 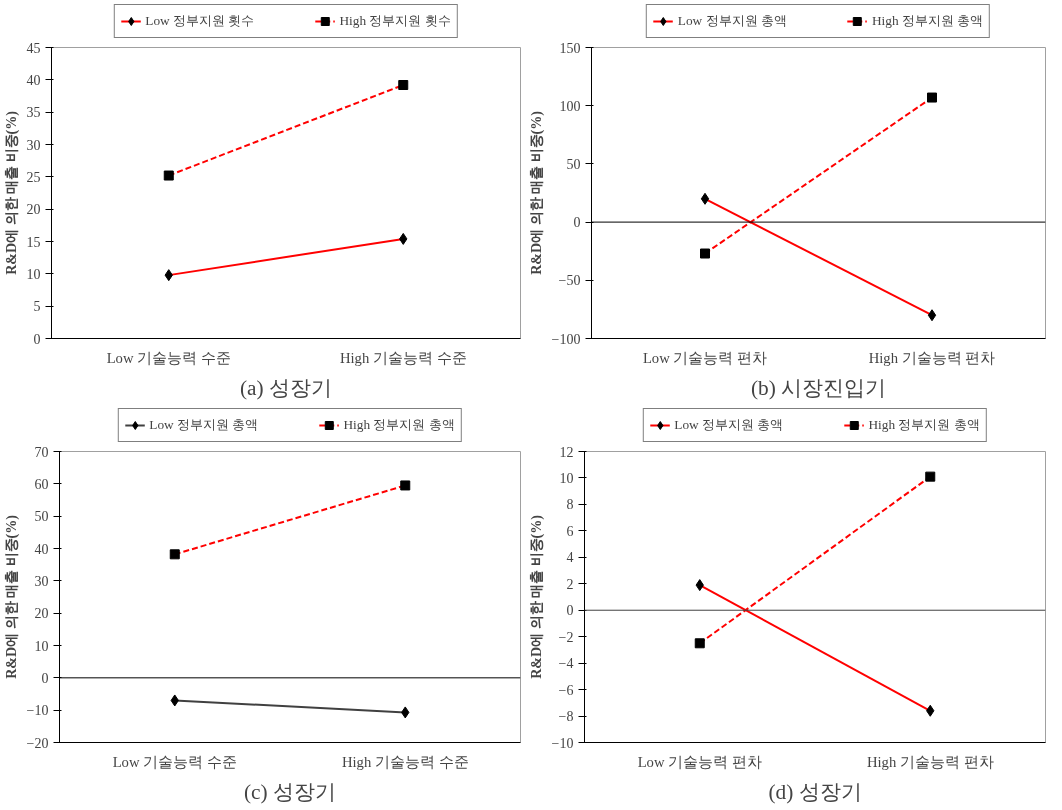 I want to click on y-tick-label: 2, so click(x=570, y=584).